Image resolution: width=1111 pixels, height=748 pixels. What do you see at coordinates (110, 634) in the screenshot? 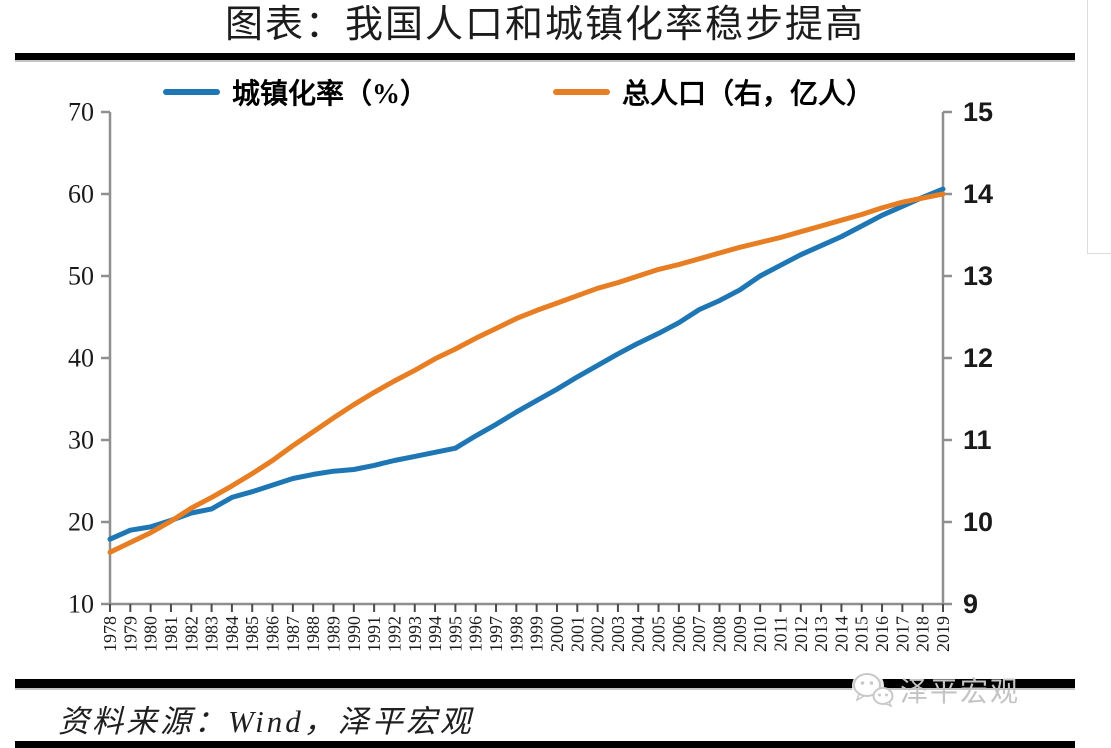
I see `x-axis-tick-label: 1978` at bounding box center [110, 634].